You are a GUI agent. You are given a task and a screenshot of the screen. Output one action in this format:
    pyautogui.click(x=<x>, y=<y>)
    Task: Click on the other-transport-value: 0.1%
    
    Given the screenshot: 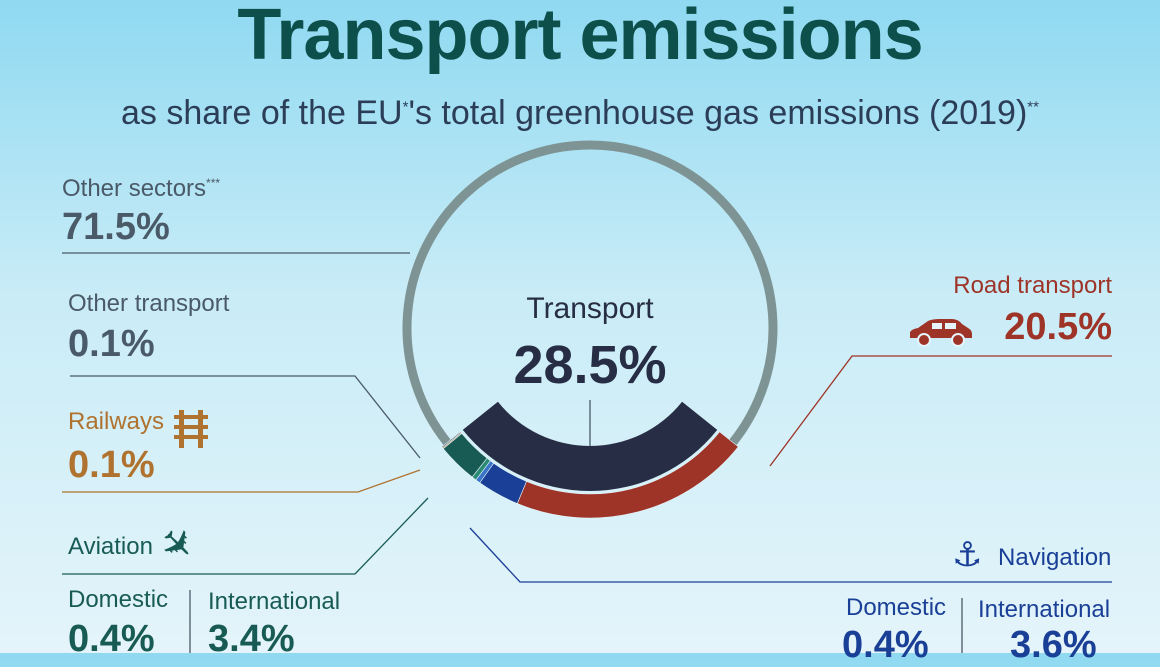 What is the action you would take?
    pyautogui.click(x=111, y=344)
    